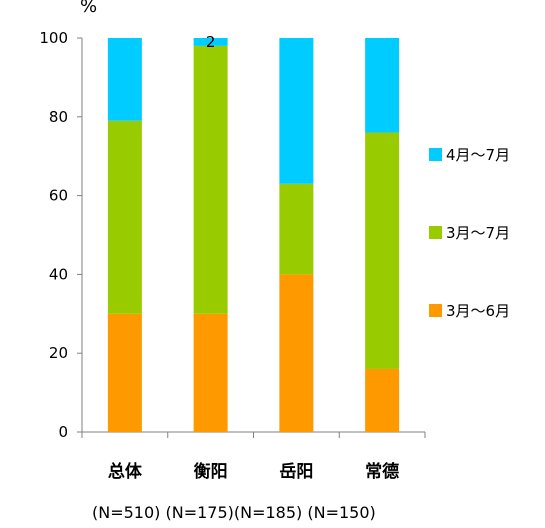 The width and height of the screenshot is (545, 528). What do you see at coordinates (61, 235) in the screenshot?
I see `y-axis: 0 20 40 60 80 100` at bounding box center [61, 235].